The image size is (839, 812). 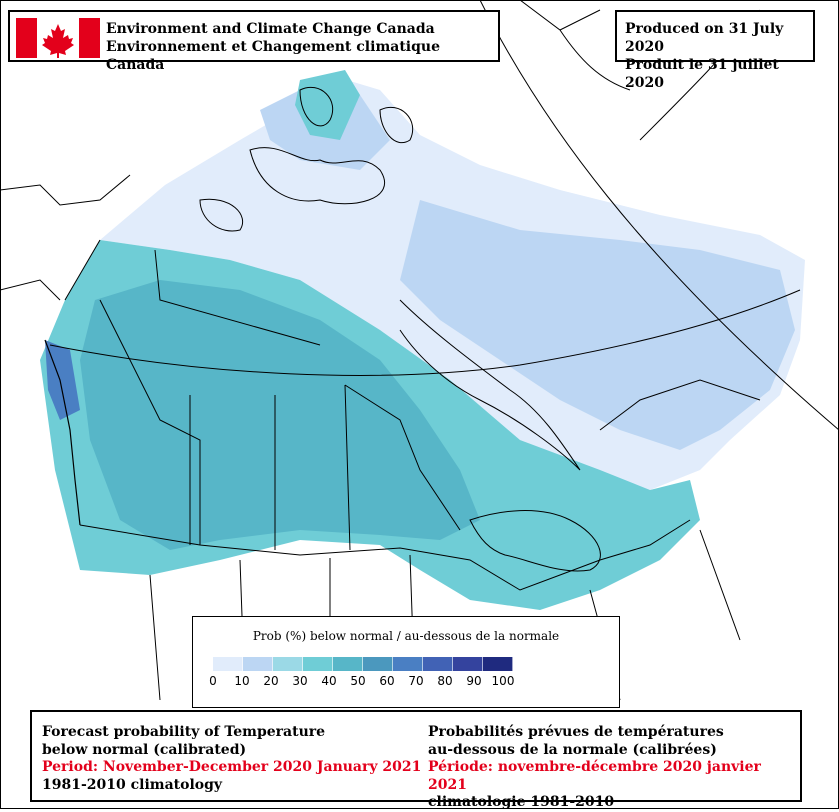 What do you see at coordinates (184, 732) in the screenshot?
I see `description-en-line1: Forecast probability of Temperature` at bounding box center [184, 732].